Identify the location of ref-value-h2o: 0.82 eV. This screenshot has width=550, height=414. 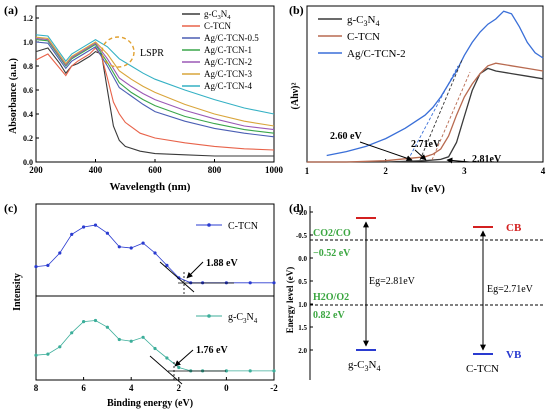
(329, 315).